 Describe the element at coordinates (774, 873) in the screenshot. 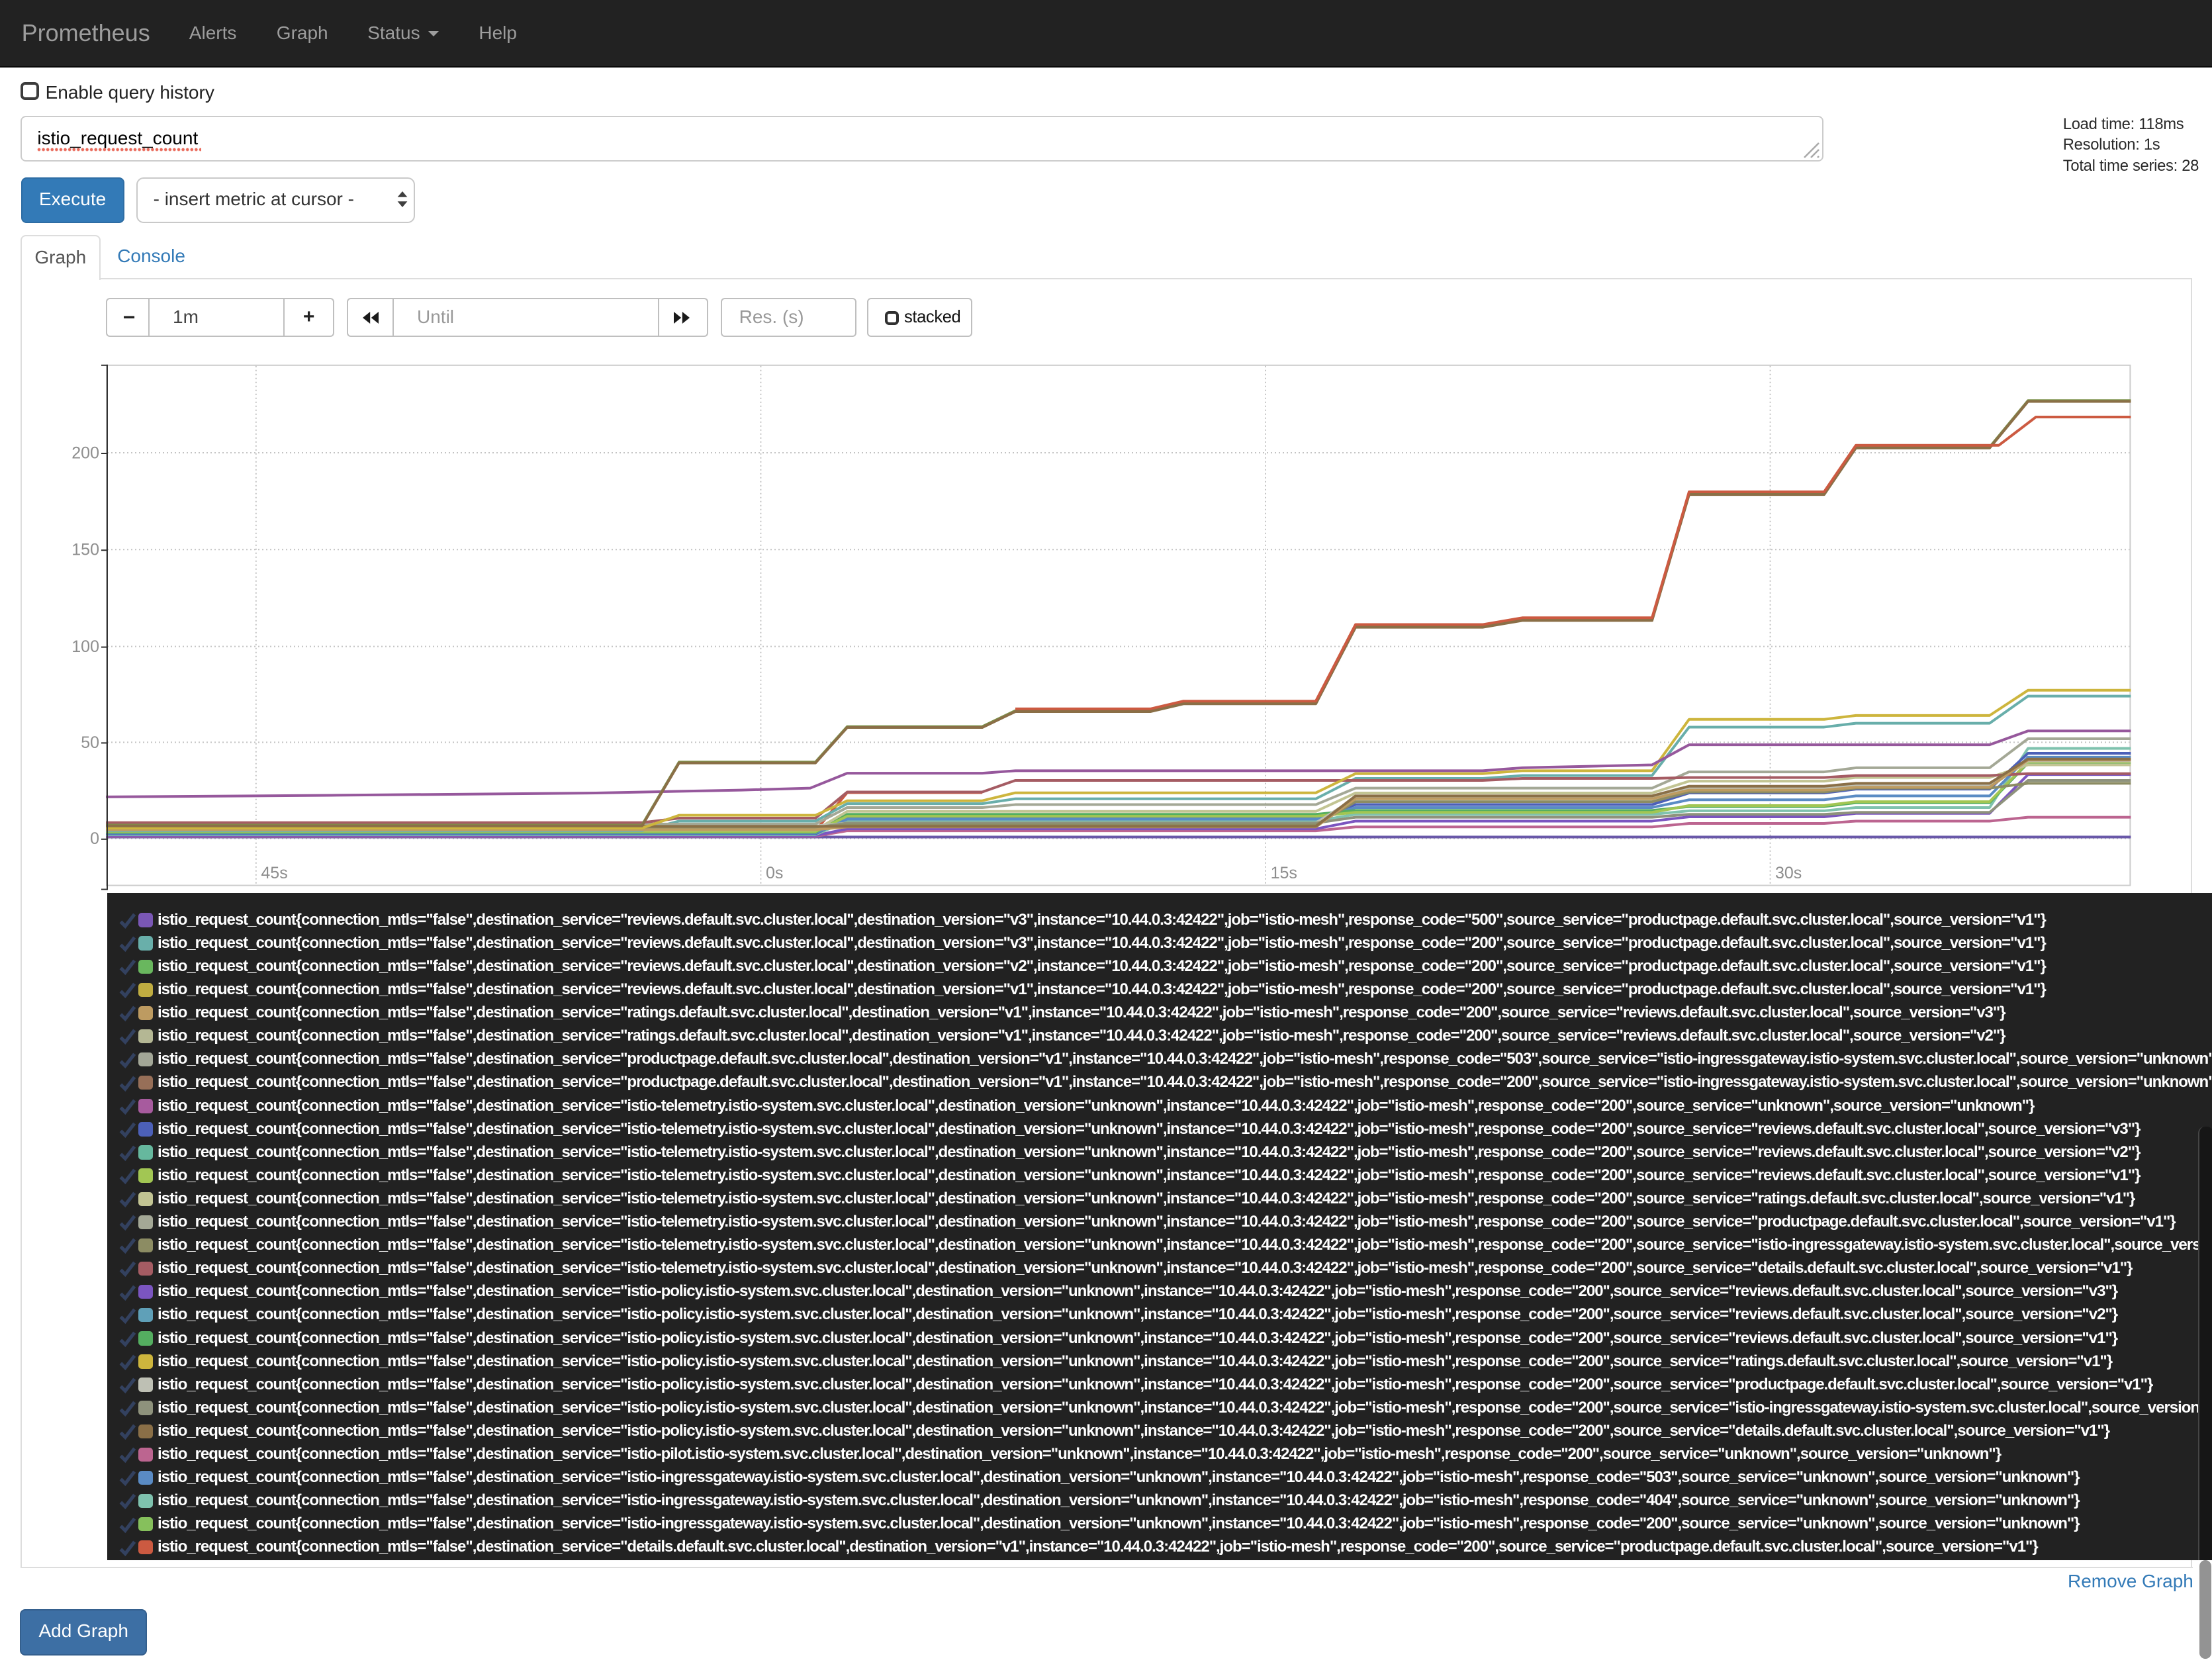

I see `svg-text: 0s` at that location.